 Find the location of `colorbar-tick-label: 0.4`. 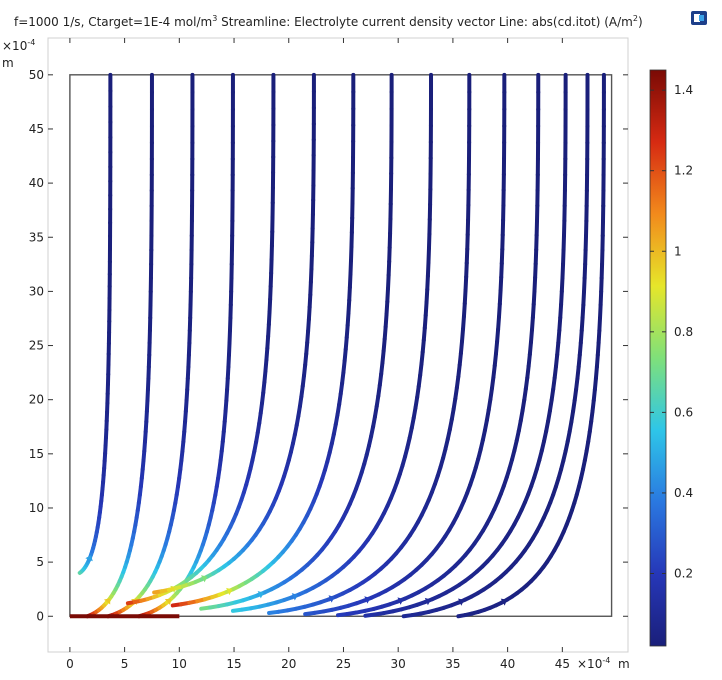

colorbar-tick-label: 0.4 is located at coordinates (683, 493).